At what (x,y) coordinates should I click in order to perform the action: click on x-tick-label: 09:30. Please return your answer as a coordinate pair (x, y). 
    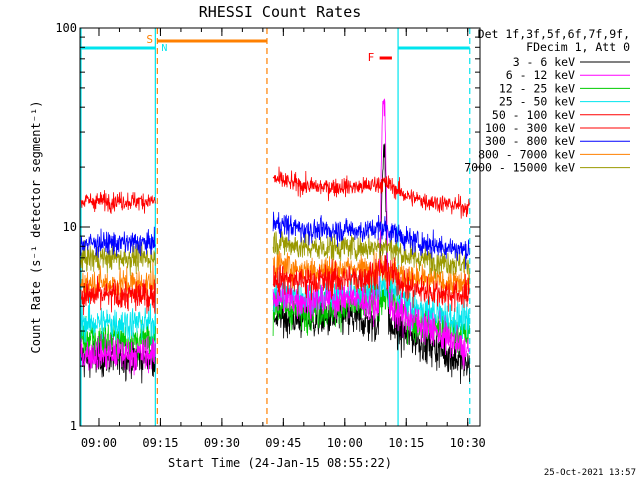
    Looking at the image, I should click on (222, 443).